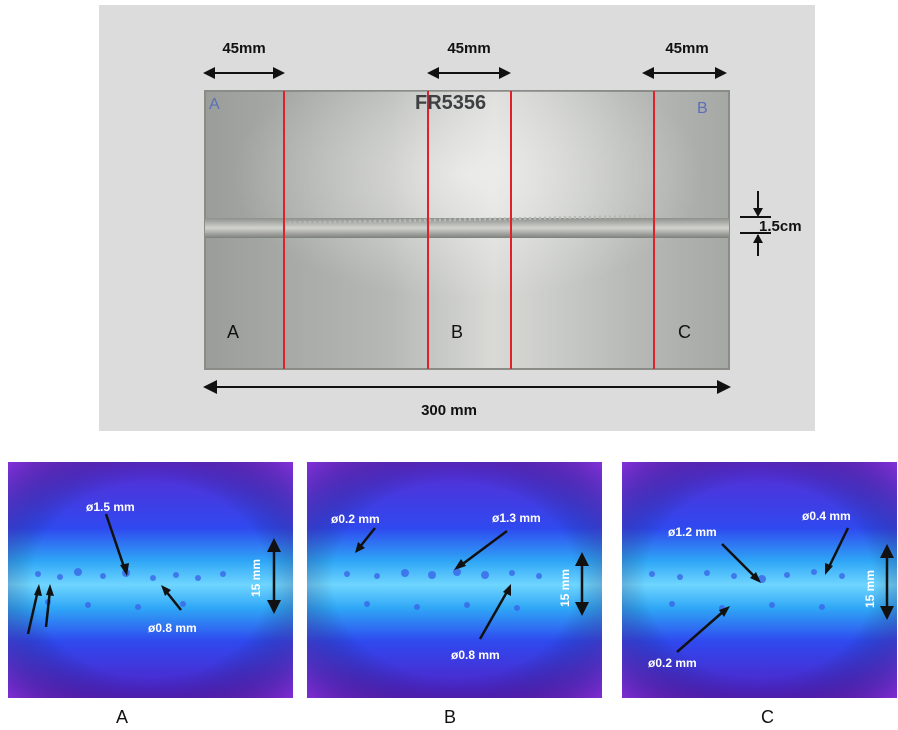  What do you see at coordinates (450, 717) in the screenshot?
I see `radiograph-caption-b: B` at bounding box center [450, 717].